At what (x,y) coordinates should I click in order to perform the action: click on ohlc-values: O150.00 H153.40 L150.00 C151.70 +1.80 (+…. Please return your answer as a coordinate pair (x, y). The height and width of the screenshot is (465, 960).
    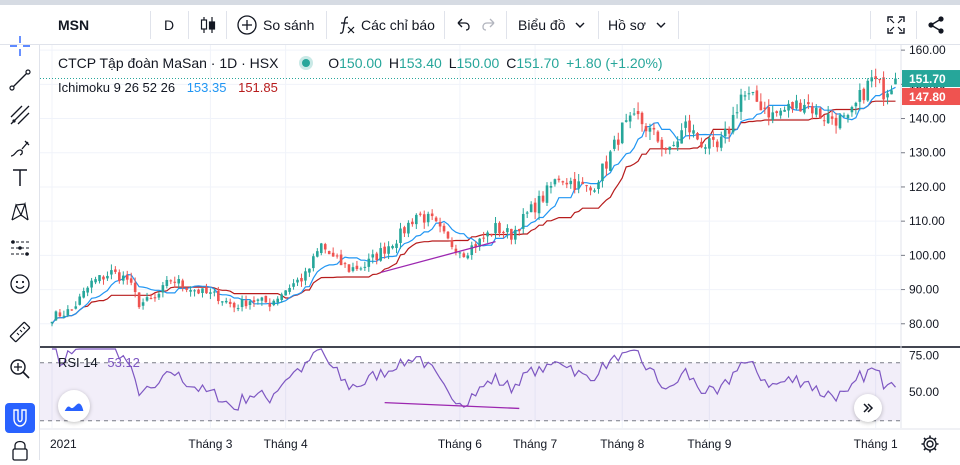
    Looking at the image, I should click on (495, 63).